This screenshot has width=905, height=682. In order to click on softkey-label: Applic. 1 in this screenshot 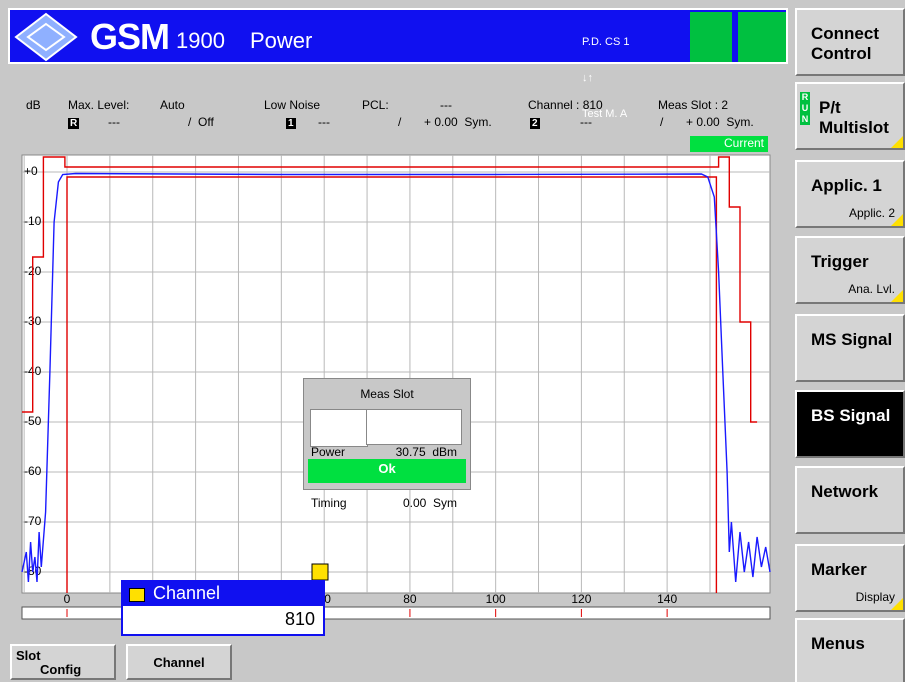, I will do `click(846, 185)`.